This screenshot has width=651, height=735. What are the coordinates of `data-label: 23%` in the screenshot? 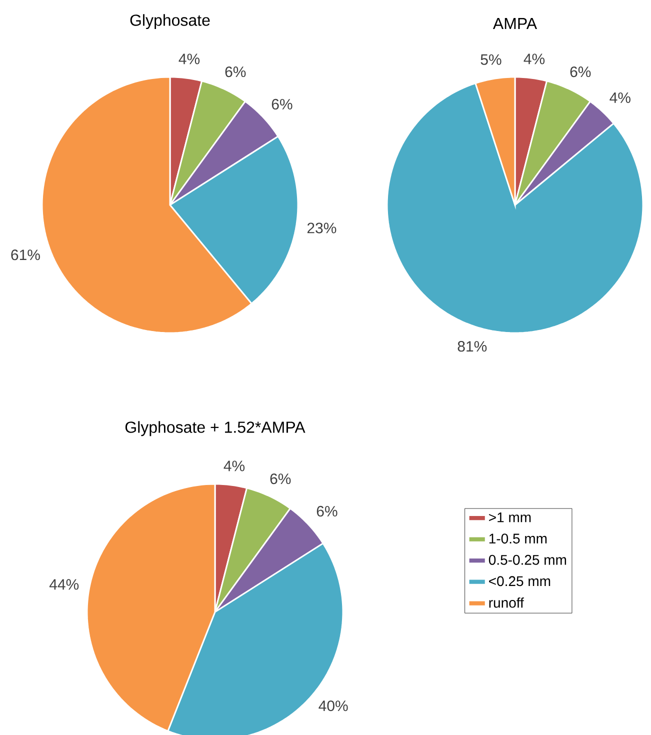 It's located at (321, 228).